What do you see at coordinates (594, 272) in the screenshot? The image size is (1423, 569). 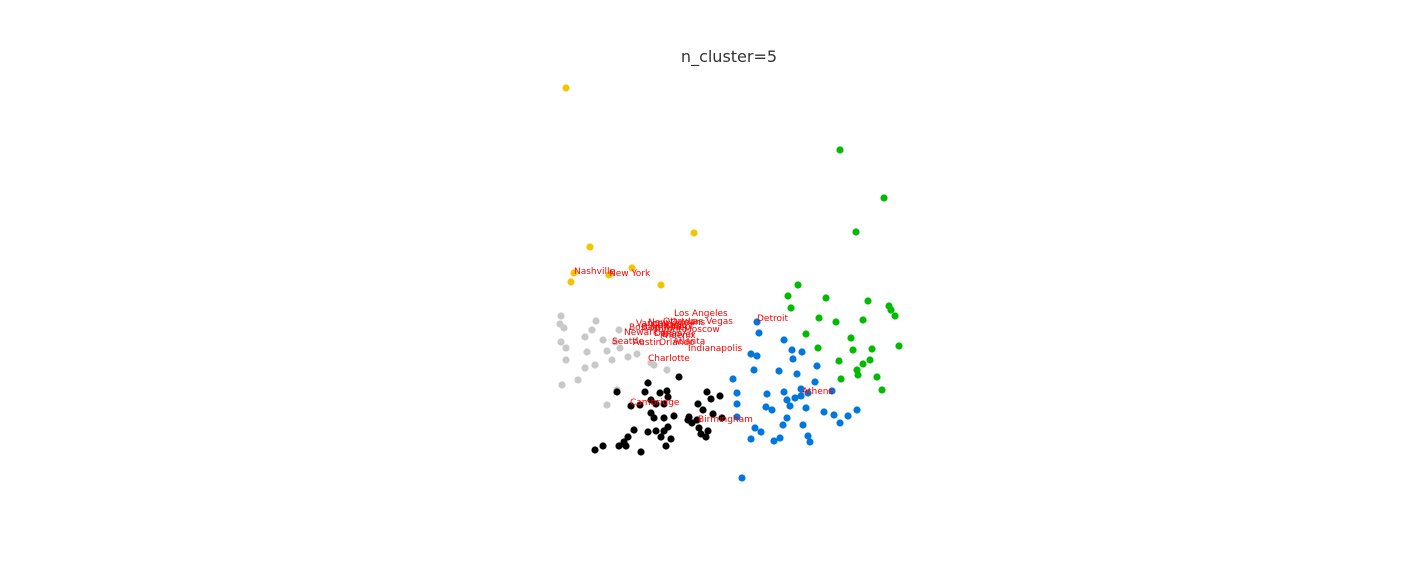 I see `city-label: Nashville` at bounding box center [594, 272].